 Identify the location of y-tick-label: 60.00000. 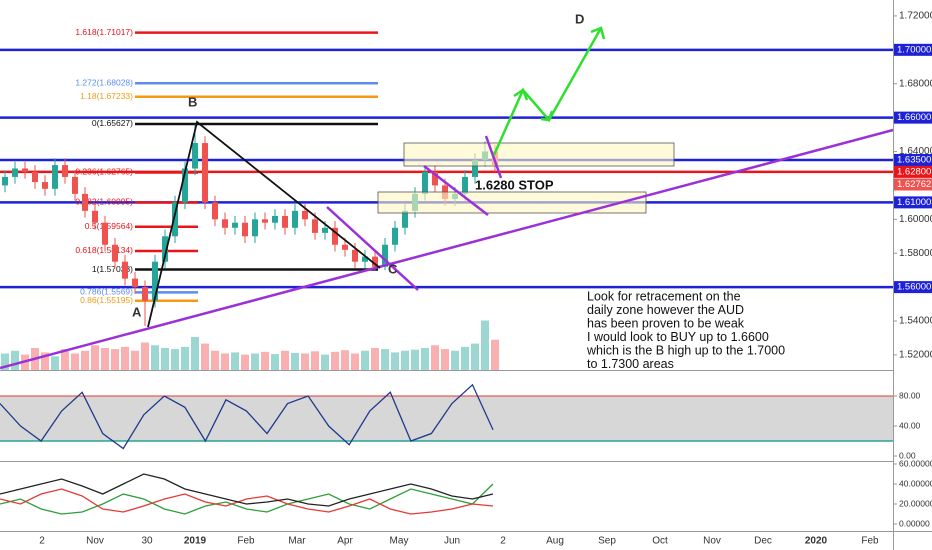
(915, 463).